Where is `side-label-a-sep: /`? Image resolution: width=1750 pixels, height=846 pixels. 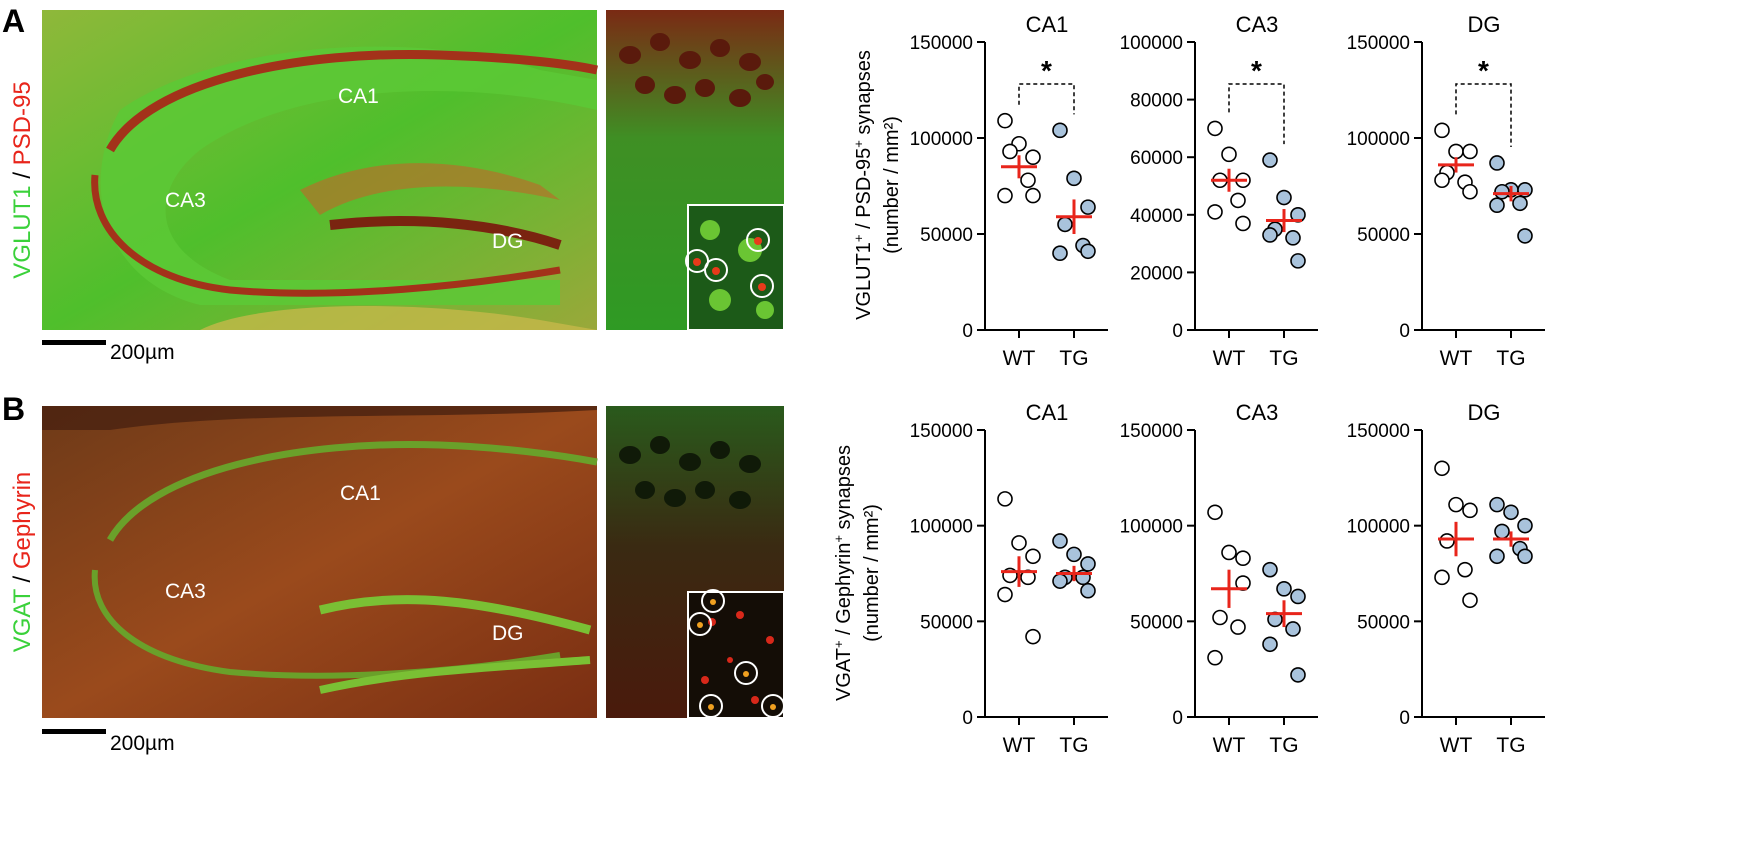 side-label-a-sep: / is located at coordinates (22, 175).